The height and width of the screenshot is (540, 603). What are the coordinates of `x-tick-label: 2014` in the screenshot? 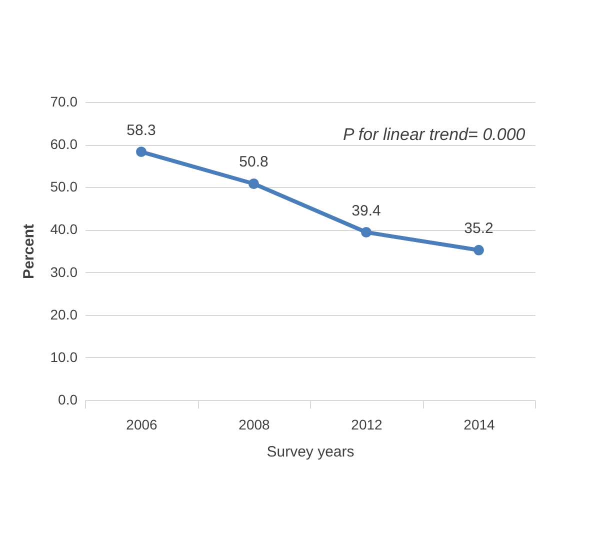 It's located at (480, 424).